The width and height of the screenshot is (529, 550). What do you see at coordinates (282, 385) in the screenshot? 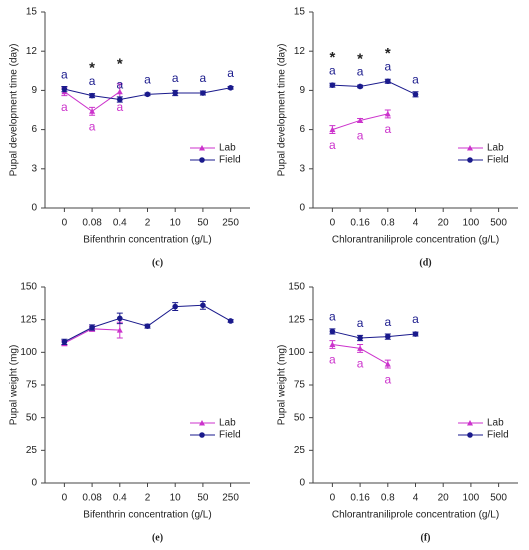
I see `y-axis-label: Pupal weight (mg)` at bounding box center [282, 385].